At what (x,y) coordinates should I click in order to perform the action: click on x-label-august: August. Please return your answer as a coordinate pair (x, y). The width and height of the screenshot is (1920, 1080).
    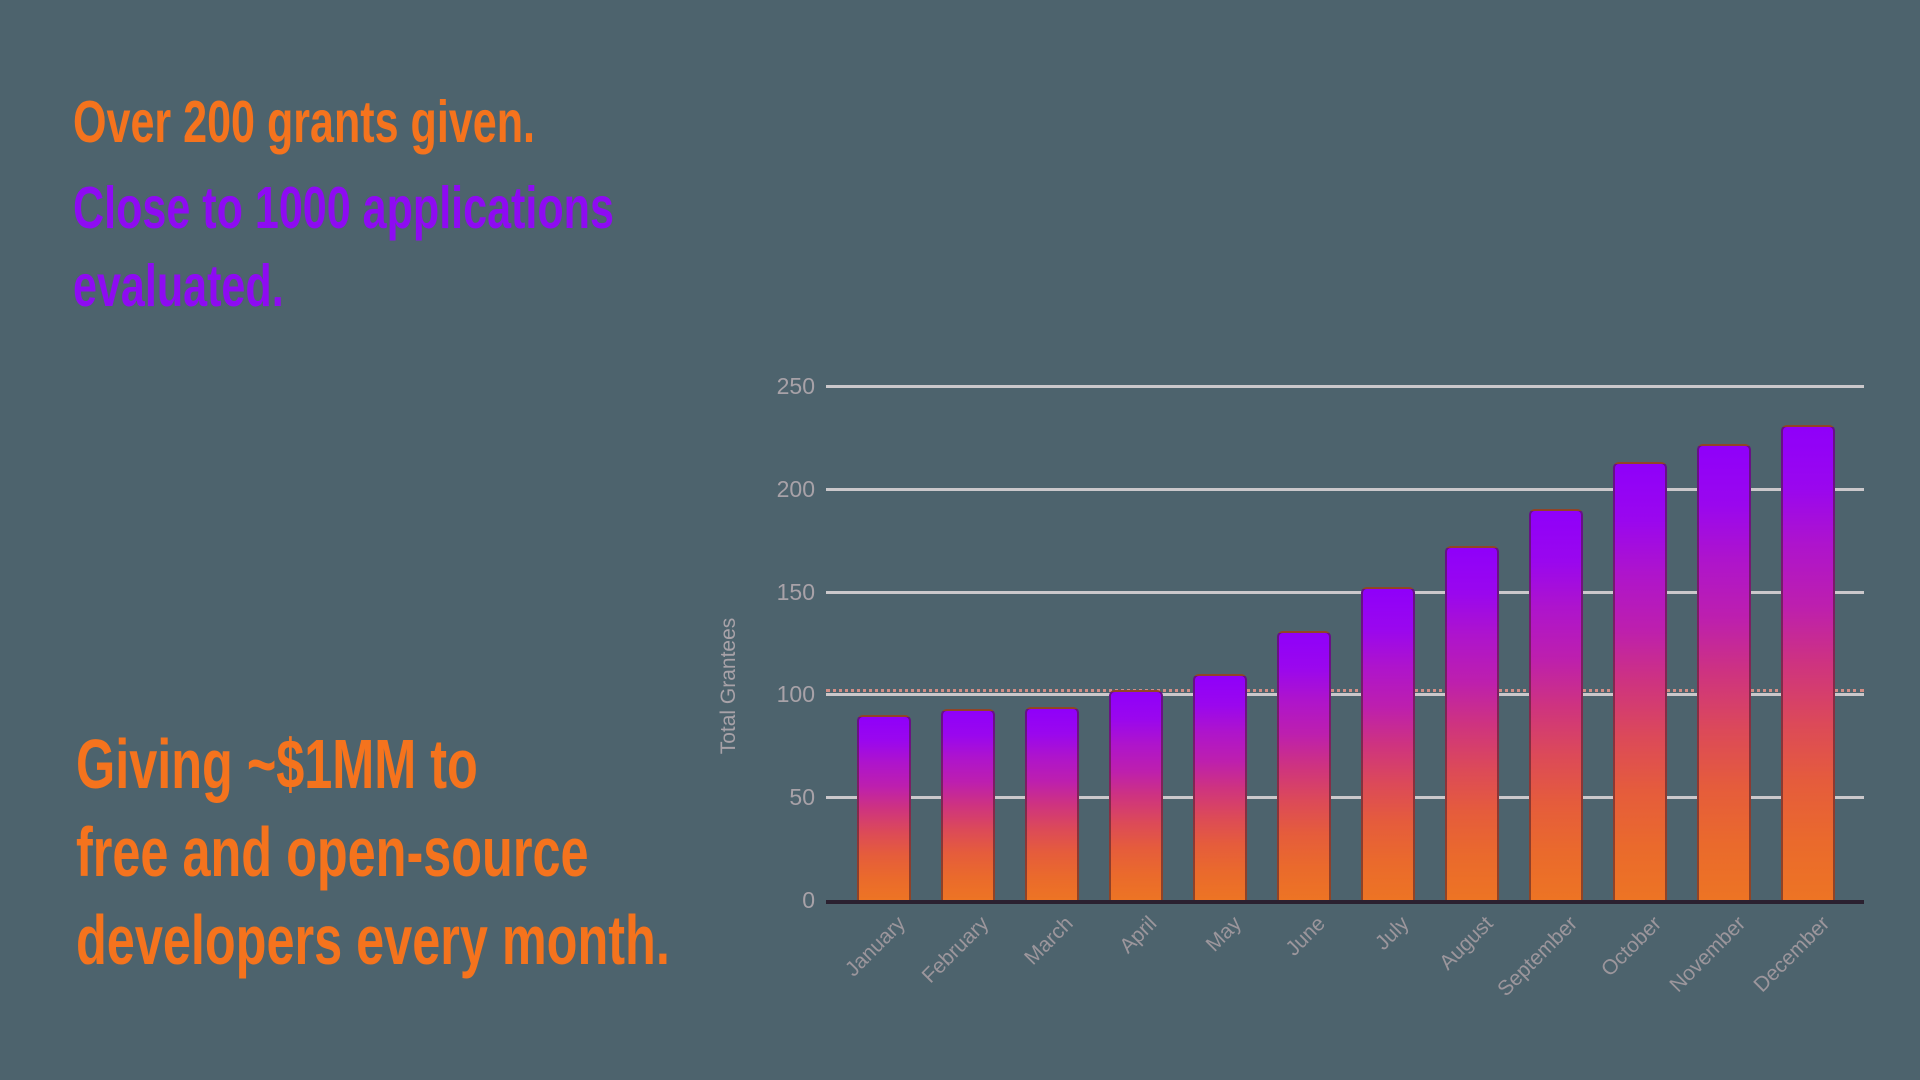
    Looking at the image, I should click on (1466, 943).